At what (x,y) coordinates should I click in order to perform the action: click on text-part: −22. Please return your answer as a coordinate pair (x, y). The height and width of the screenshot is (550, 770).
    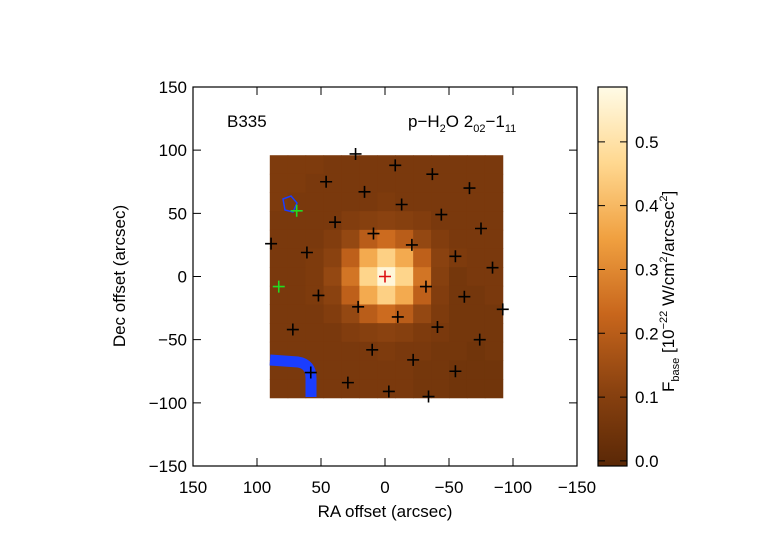
    Looking at the image, I should click on (664, 320).